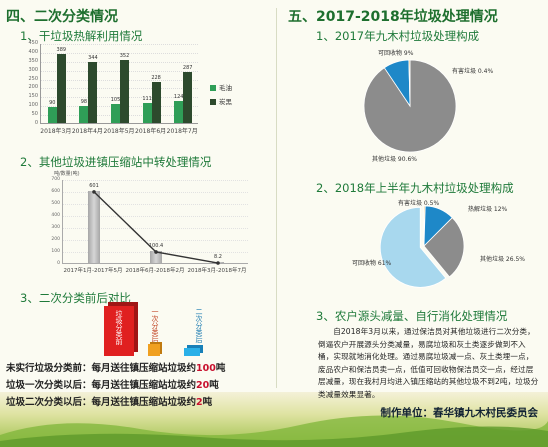  What do you see at coordinates (93, 271) in the screenshot?
I see `chart2-x-tick: 2017年1月-2017年5月` at bounding box center [93, 271].